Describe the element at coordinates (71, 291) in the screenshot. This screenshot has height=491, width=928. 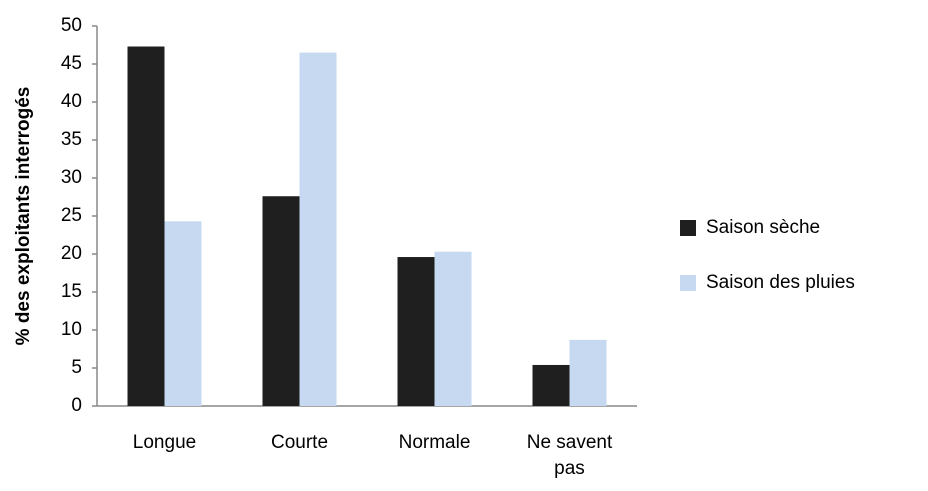
I see `y-tick-label: 15` at that location.